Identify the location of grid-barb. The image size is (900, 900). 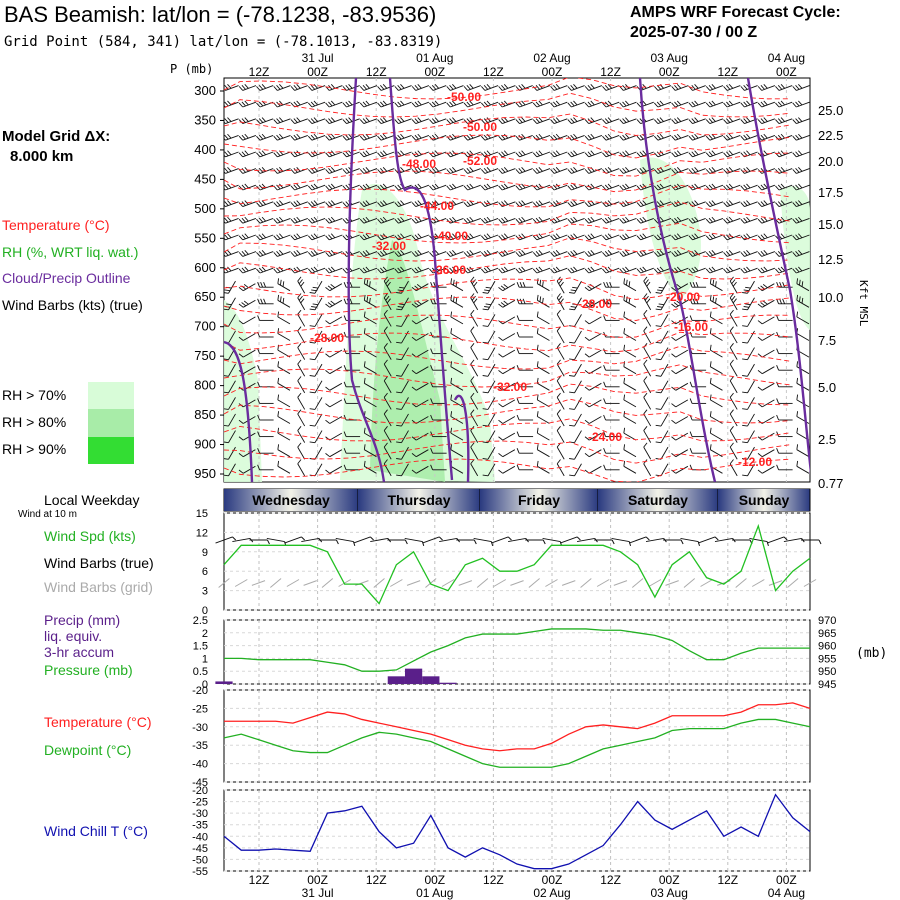
(224, 583).